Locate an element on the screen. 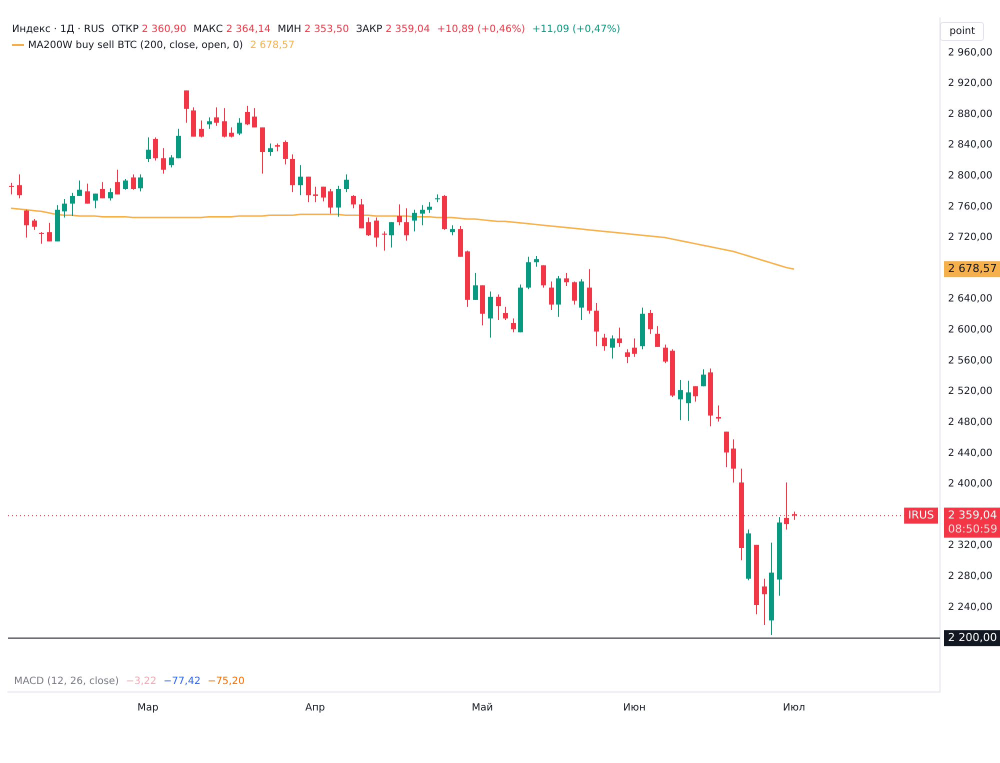 This screenshot has width=1000, height=763. ref-line-label: 2 200,00 is located at coordinates (972, 637).